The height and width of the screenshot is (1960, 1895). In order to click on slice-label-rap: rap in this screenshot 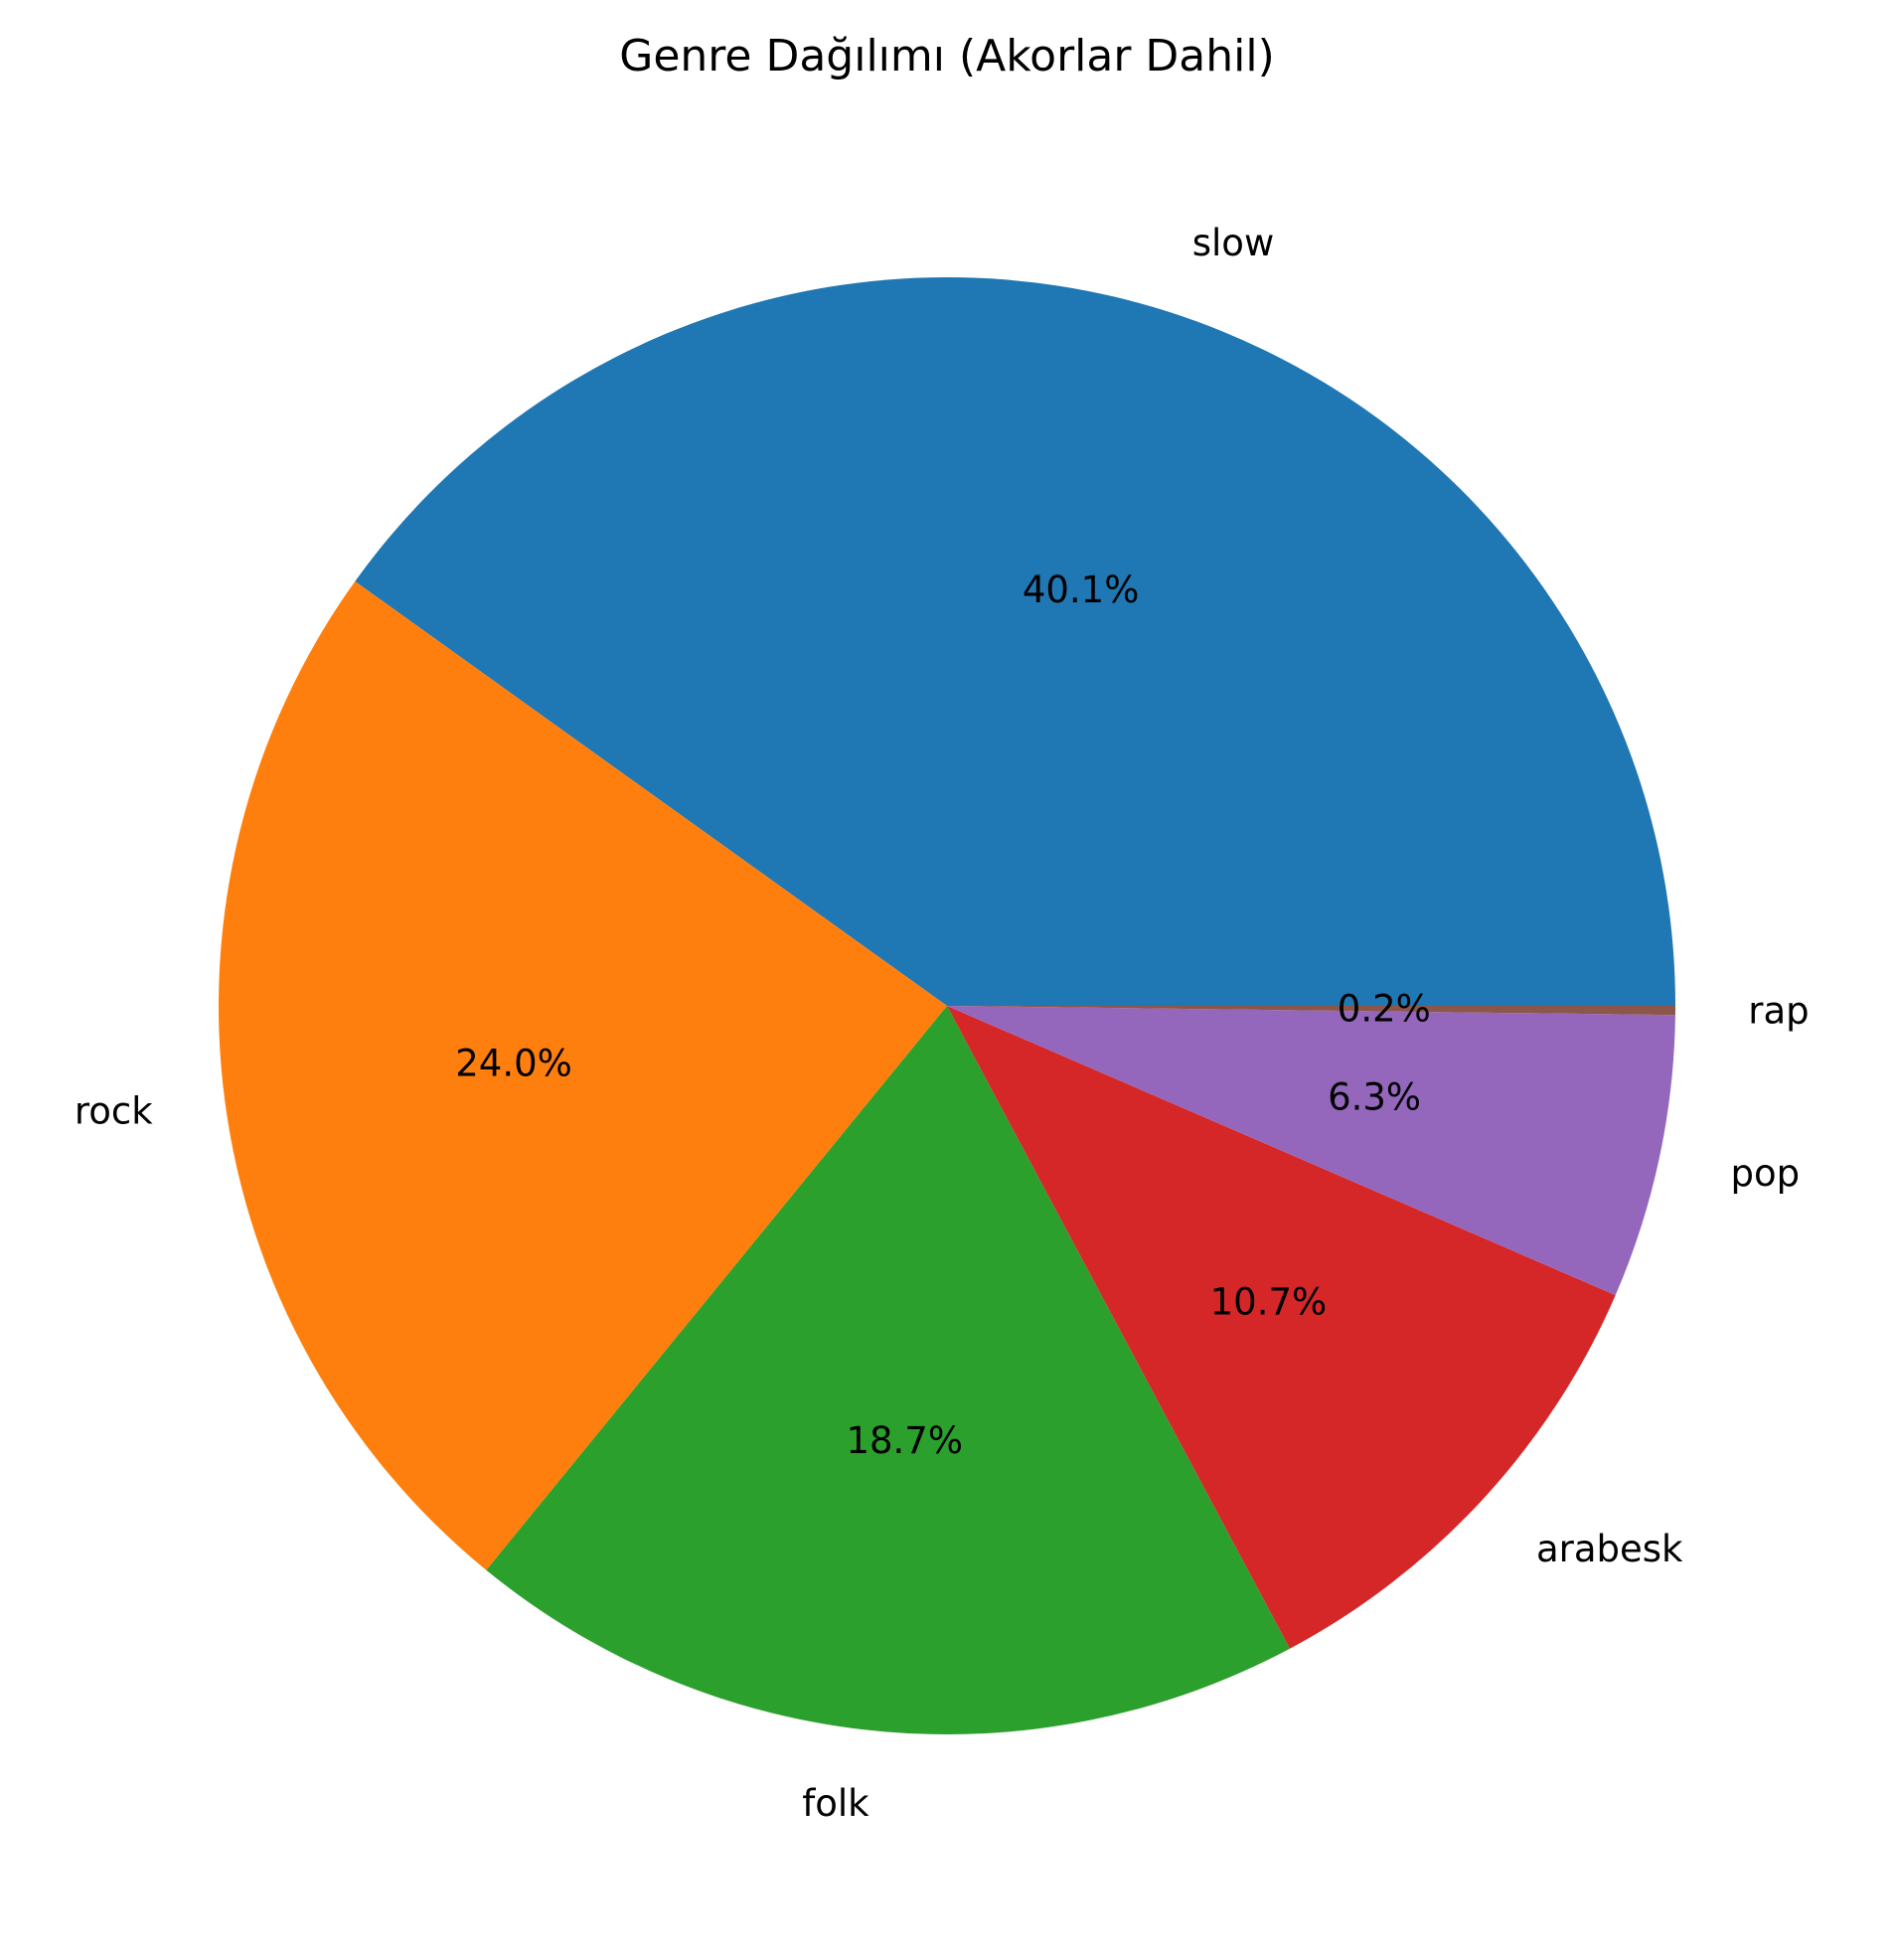, I will do `click(1778, 1011)`.